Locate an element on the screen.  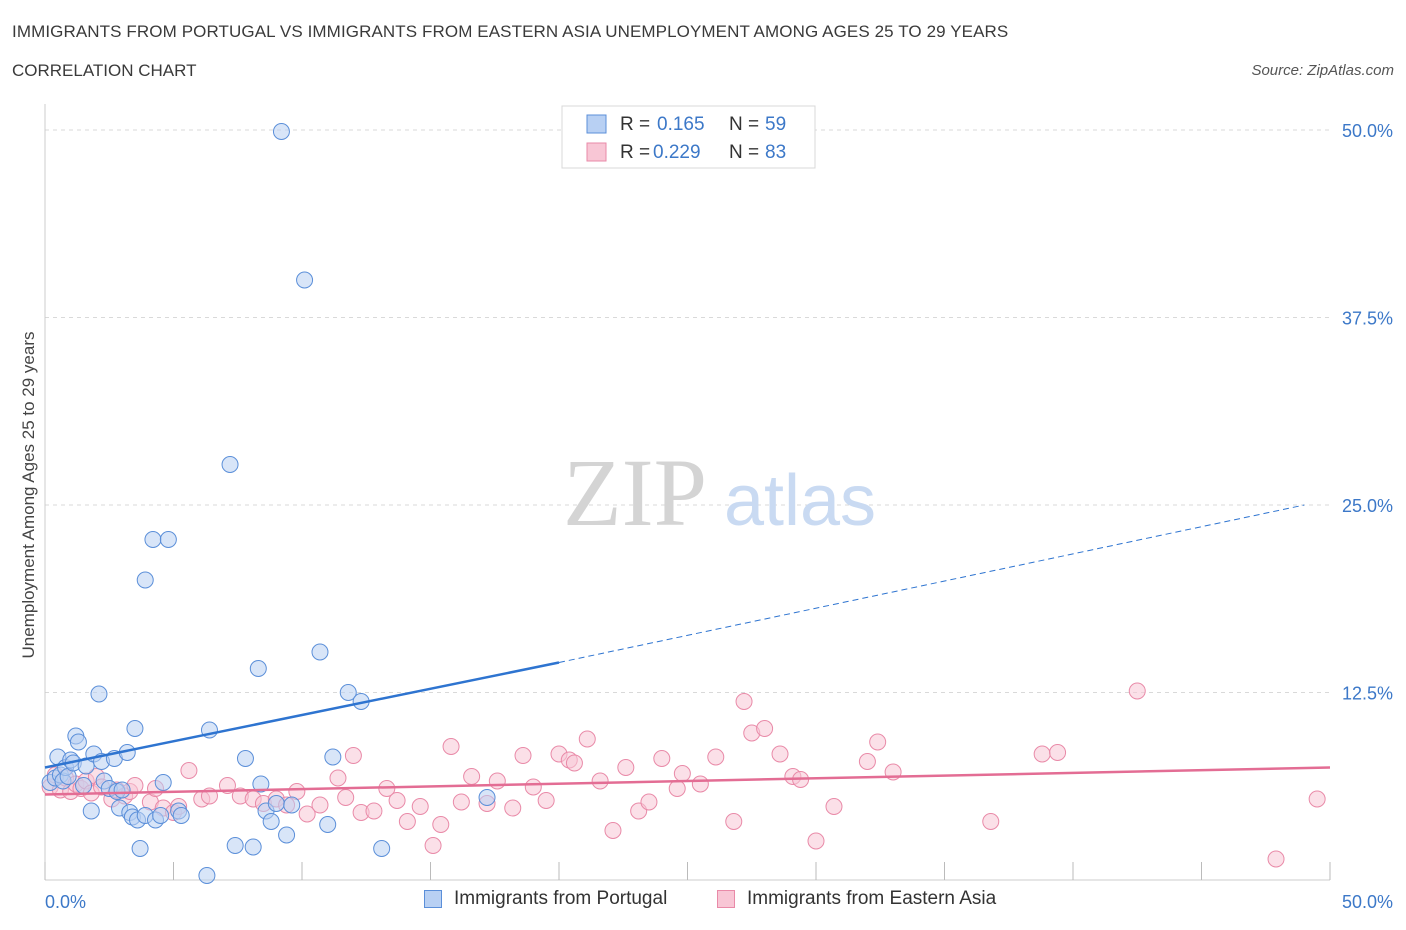
x-tick-label-0: 0.0% is located at coordinates (65, 902).